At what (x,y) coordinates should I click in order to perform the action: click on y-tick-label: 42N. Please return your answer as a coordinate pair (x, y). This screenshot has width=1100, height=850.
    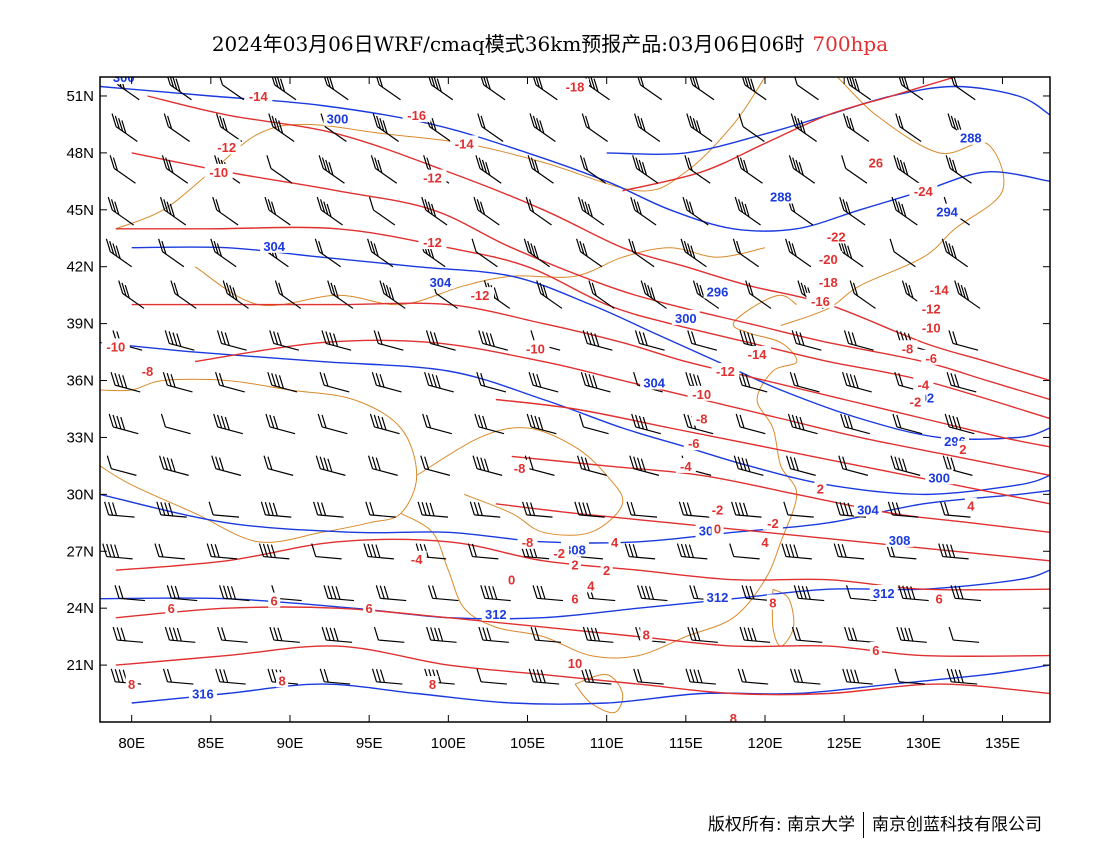
    Looking at the image, I should click on (80, 267).